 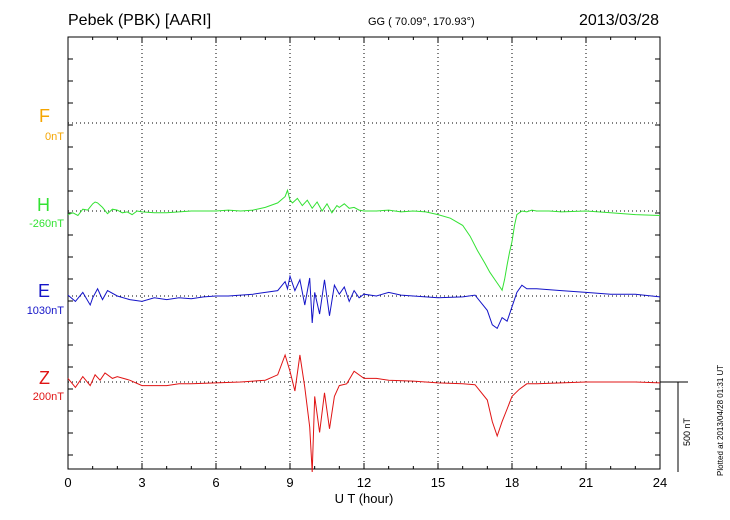 What do you see at coordinates (67, 482) in the screenshot?
I see `x-tick-label: 0` at bounding box center [67, 482].